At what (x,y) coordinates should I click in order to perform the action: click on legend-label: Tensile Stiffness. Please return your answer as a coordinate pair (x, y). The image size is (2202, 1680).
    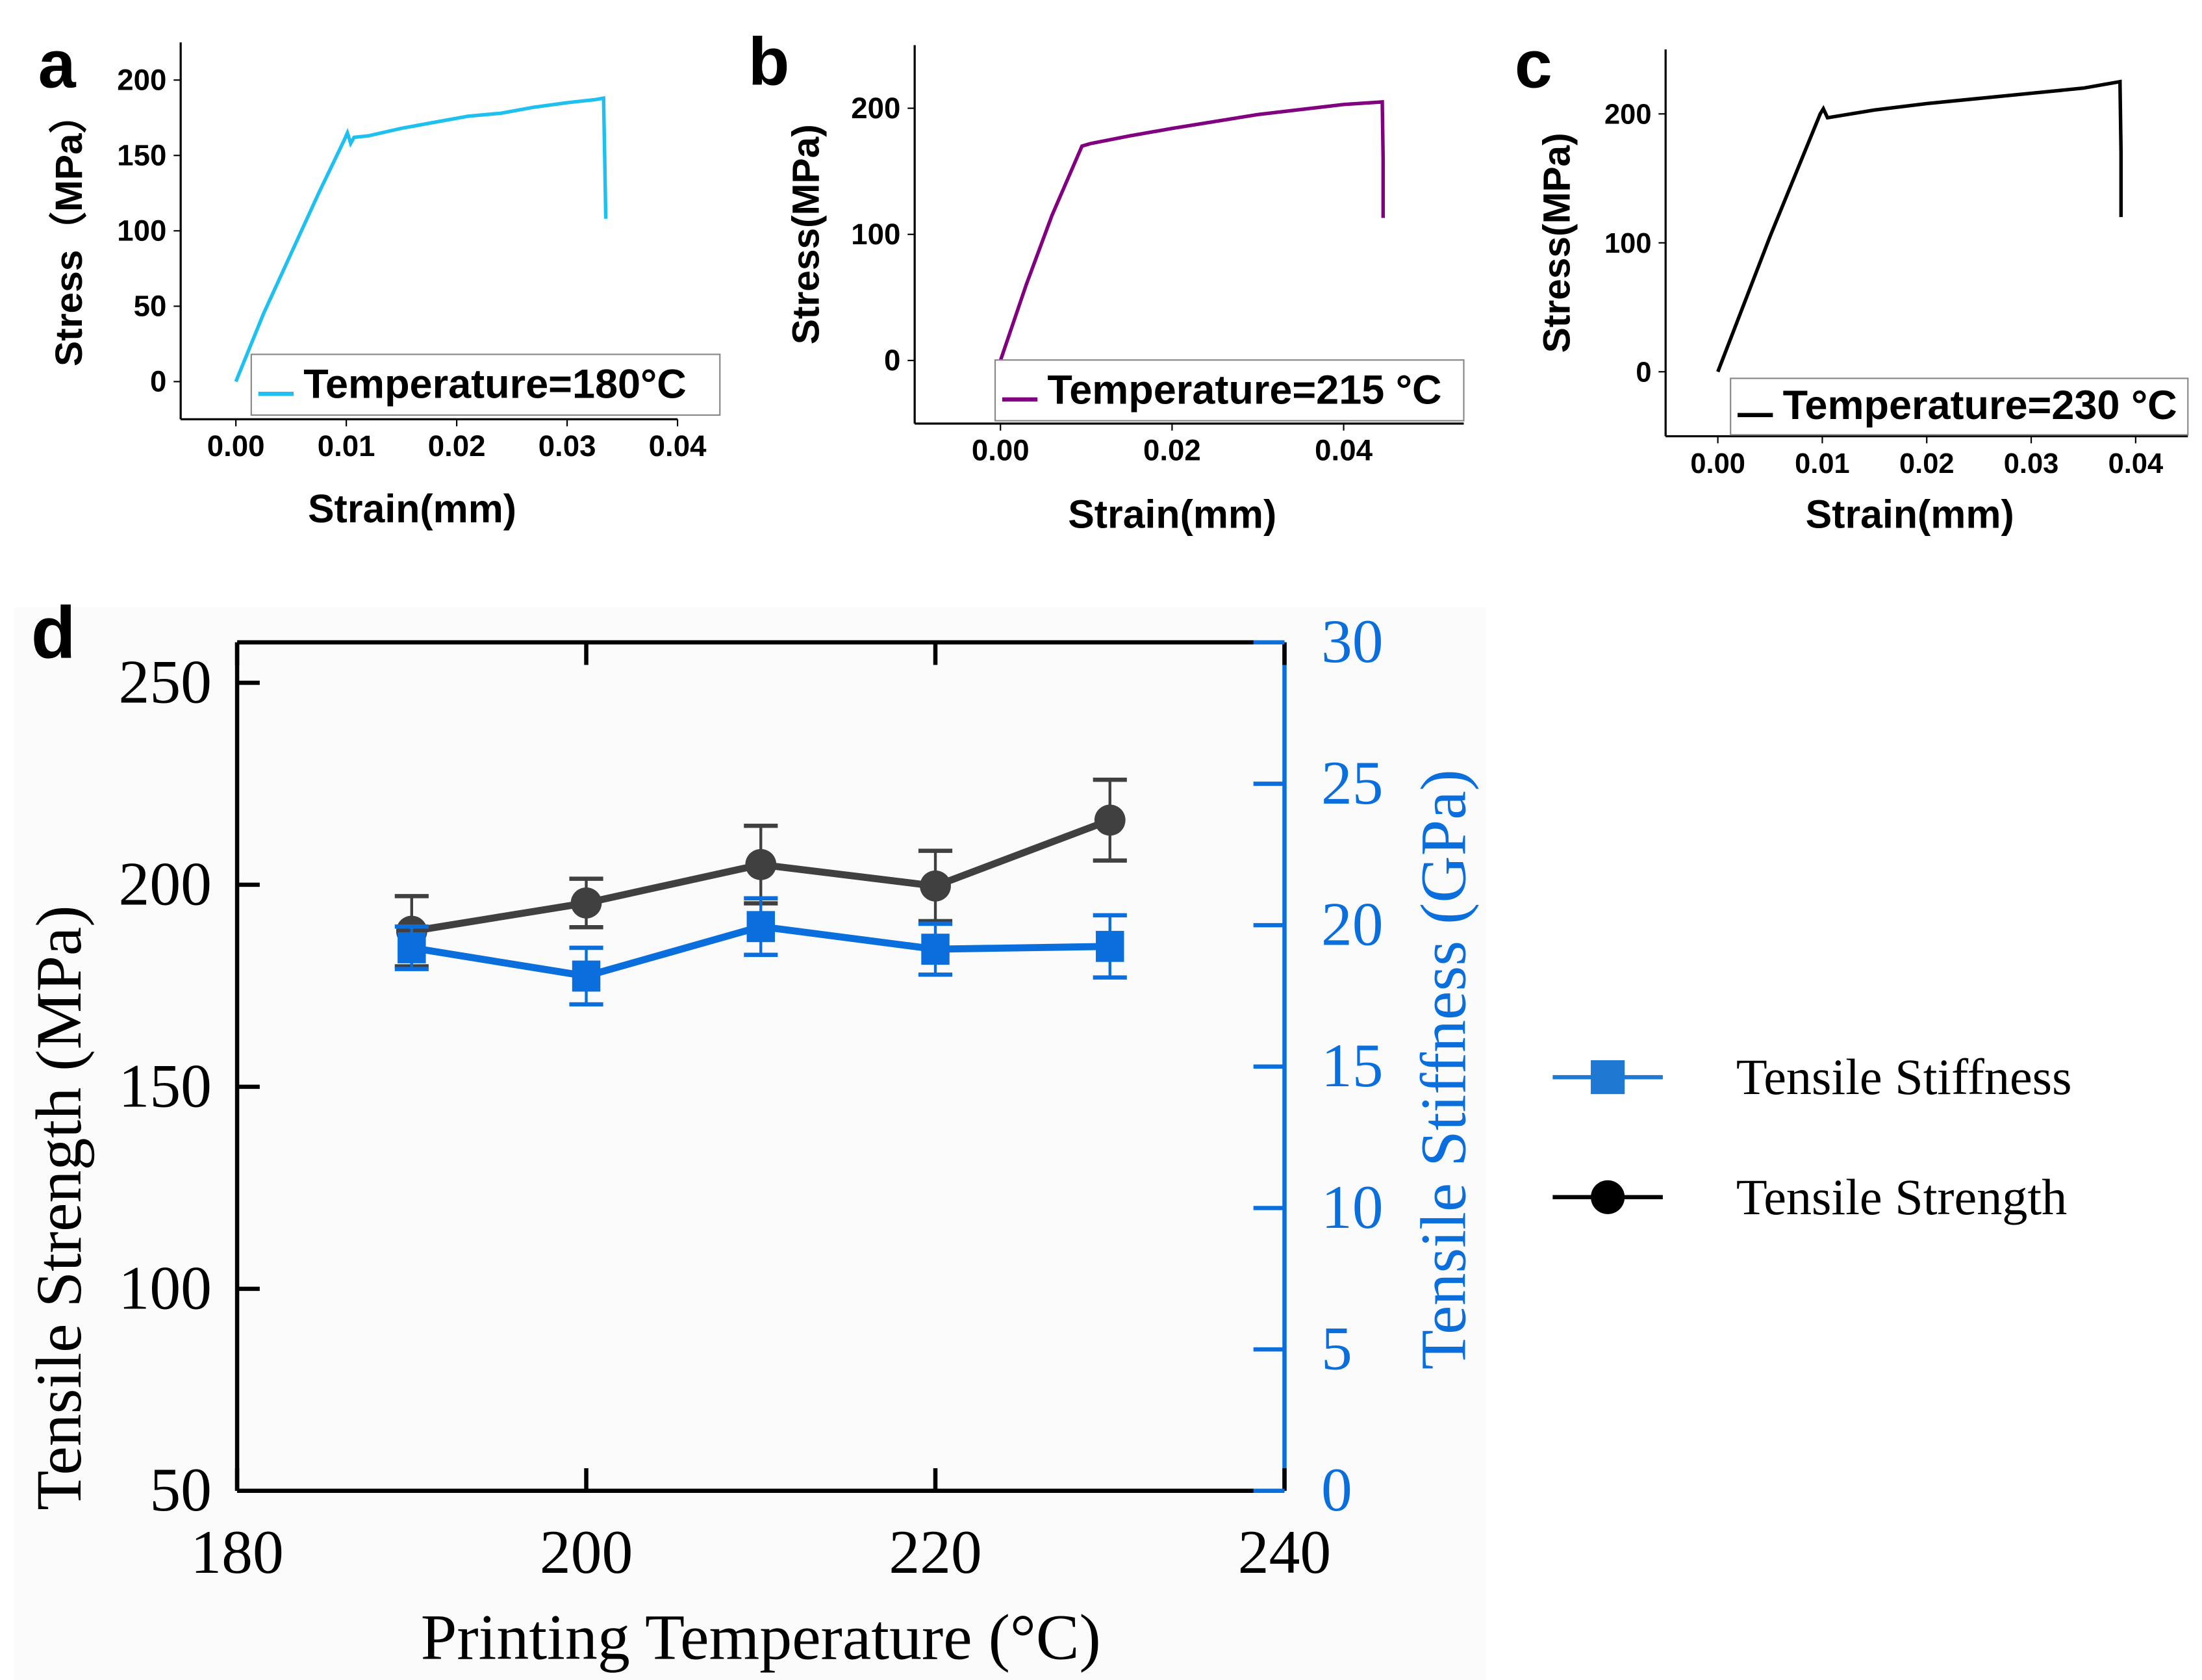
    Looking at the image, I should click on (1904, 1077).